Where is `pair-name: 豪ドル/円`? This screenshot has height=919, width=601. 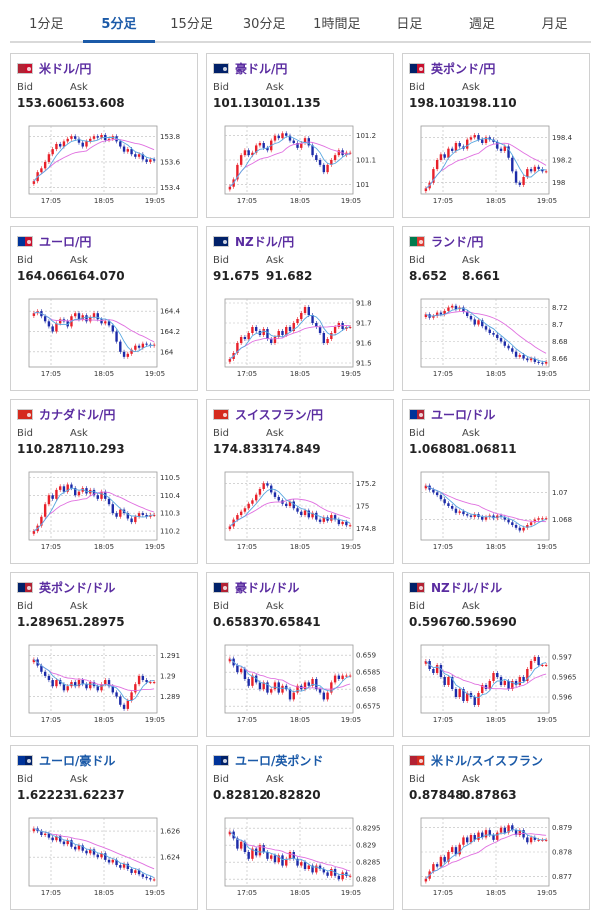 pair-name: 豪ドル/円 is located at coordinates (261, 68).